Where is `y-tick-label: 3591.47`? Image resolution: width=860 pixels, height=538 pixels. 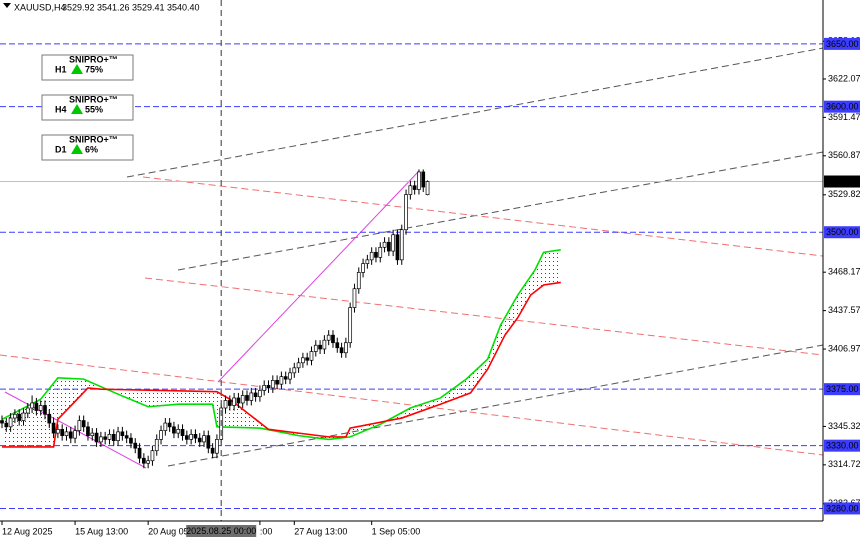 y-tick-label: 3591.47 is located at coordinates (844, 117).